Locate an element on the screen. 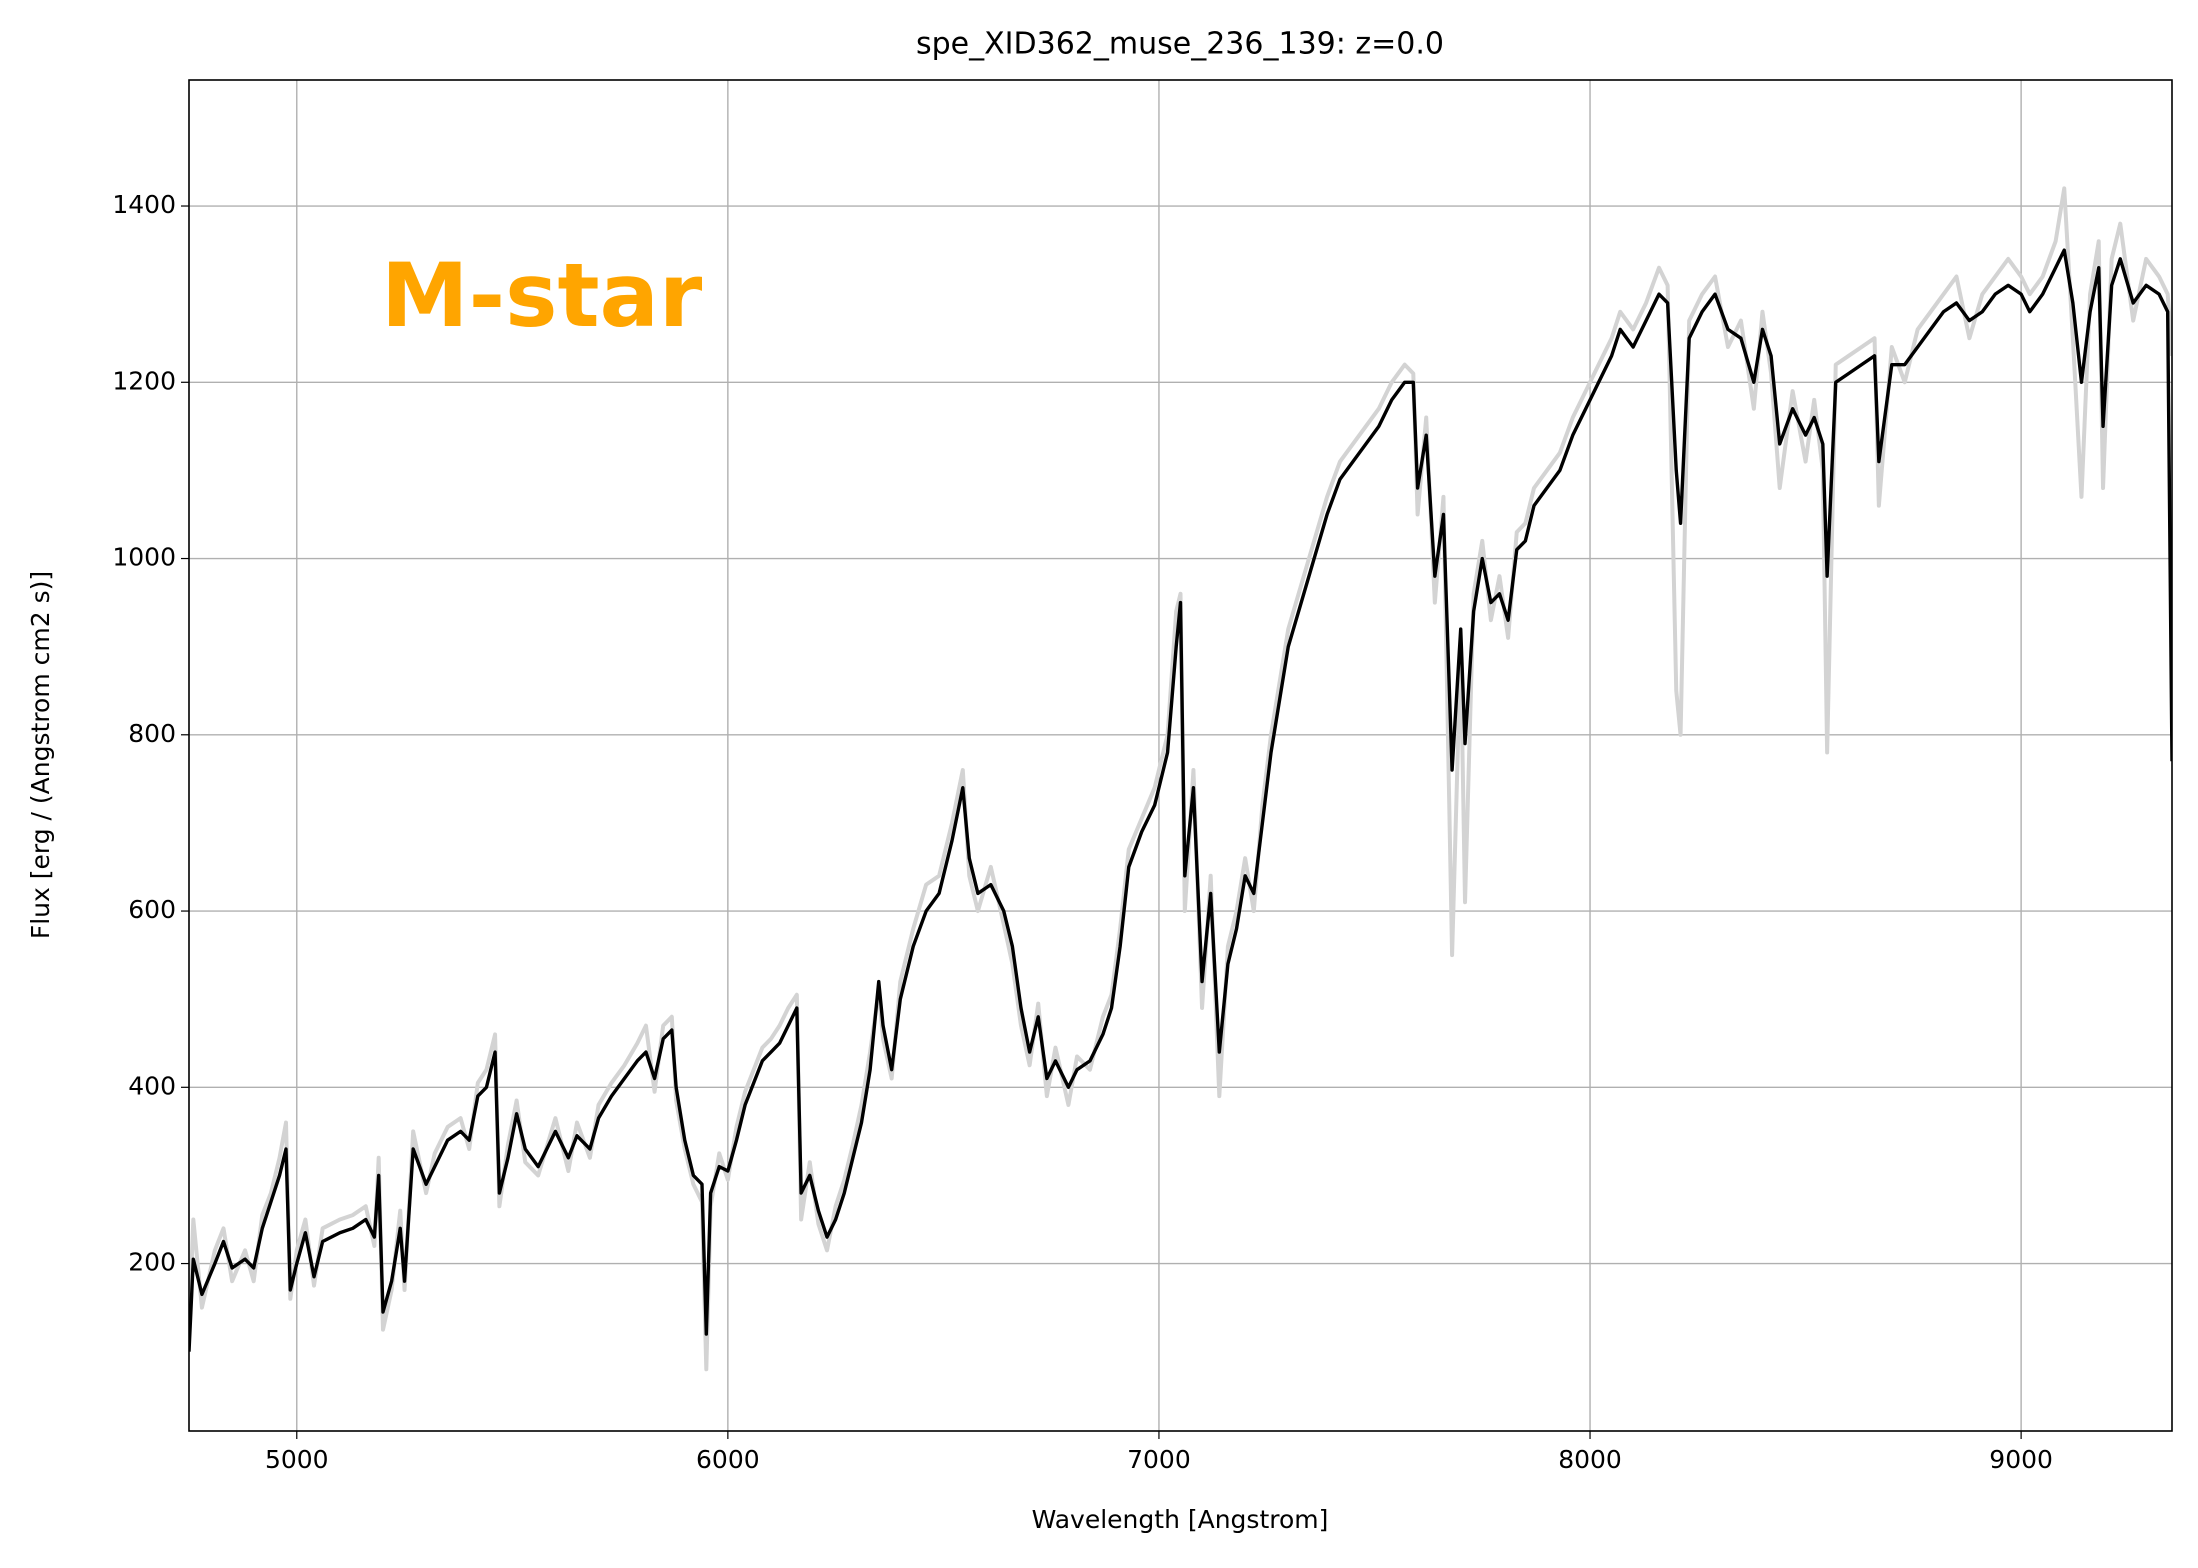 Image resolution: width=2198 pixels, height=1568 pixels. y-tick-label: 1000 is located at coordinates (144, 557).